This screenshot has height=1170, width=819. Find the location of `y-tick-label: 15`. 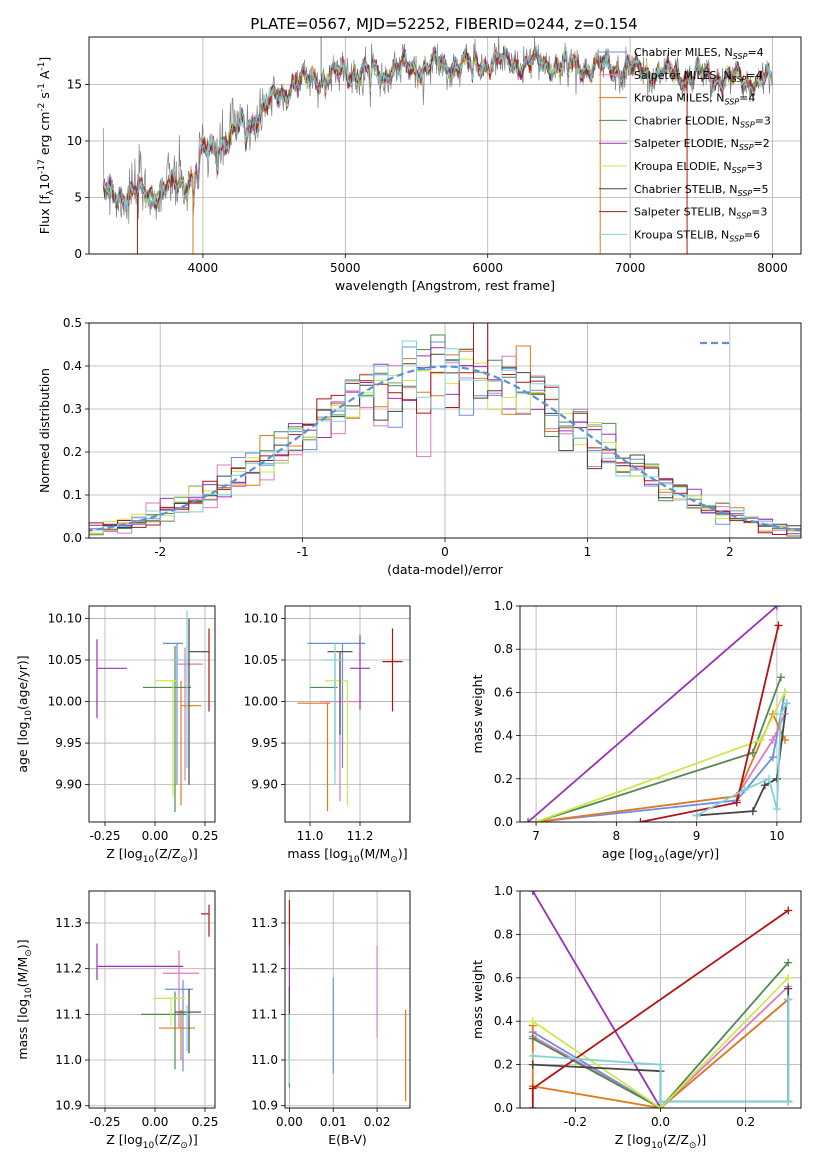

y-tick-label: 15 is located at coordinates (74, 84).